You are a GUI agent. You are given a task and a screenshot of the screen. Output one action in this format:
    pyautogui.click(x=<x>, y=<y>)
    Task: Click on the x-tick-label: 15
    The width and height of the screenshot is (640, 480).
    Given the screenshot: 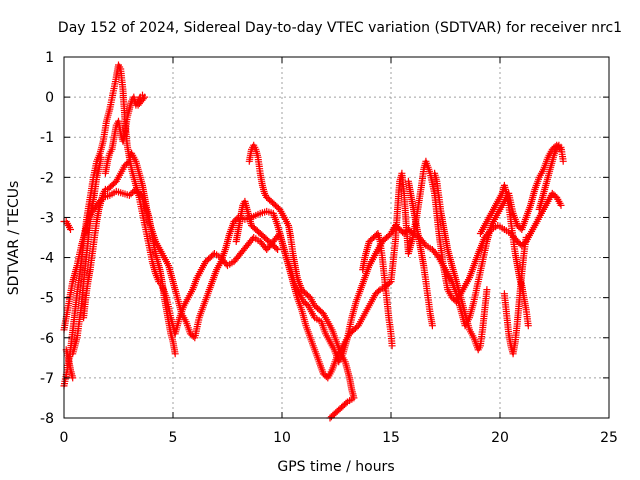 What is the action you would take?
    pyautogui.click(x=391, y=438)
    